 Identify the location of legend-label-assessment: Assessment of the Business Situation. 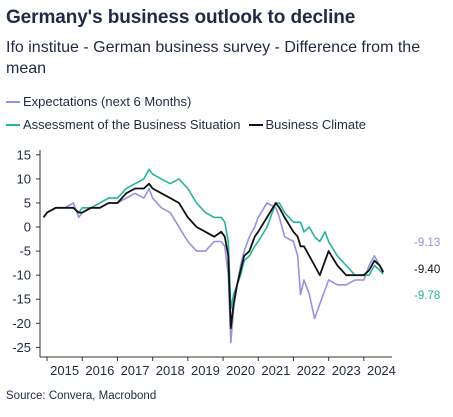
(132, 124).